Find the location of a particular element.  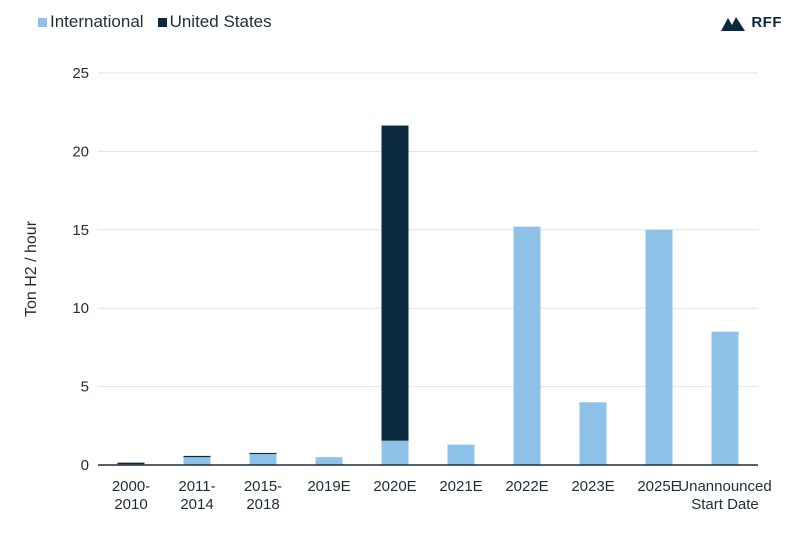

legend-item-international: International is located at coordinates (91, 22).